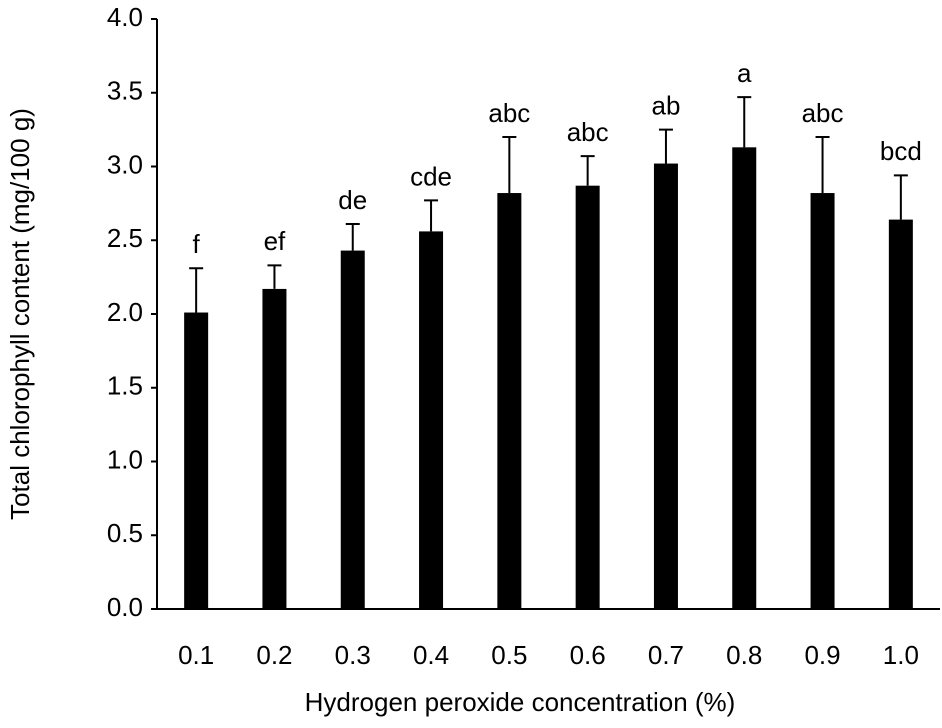  Describe the element at coordinates (744, 73) in the screenshot. I see `significance-letter: a` at that location.